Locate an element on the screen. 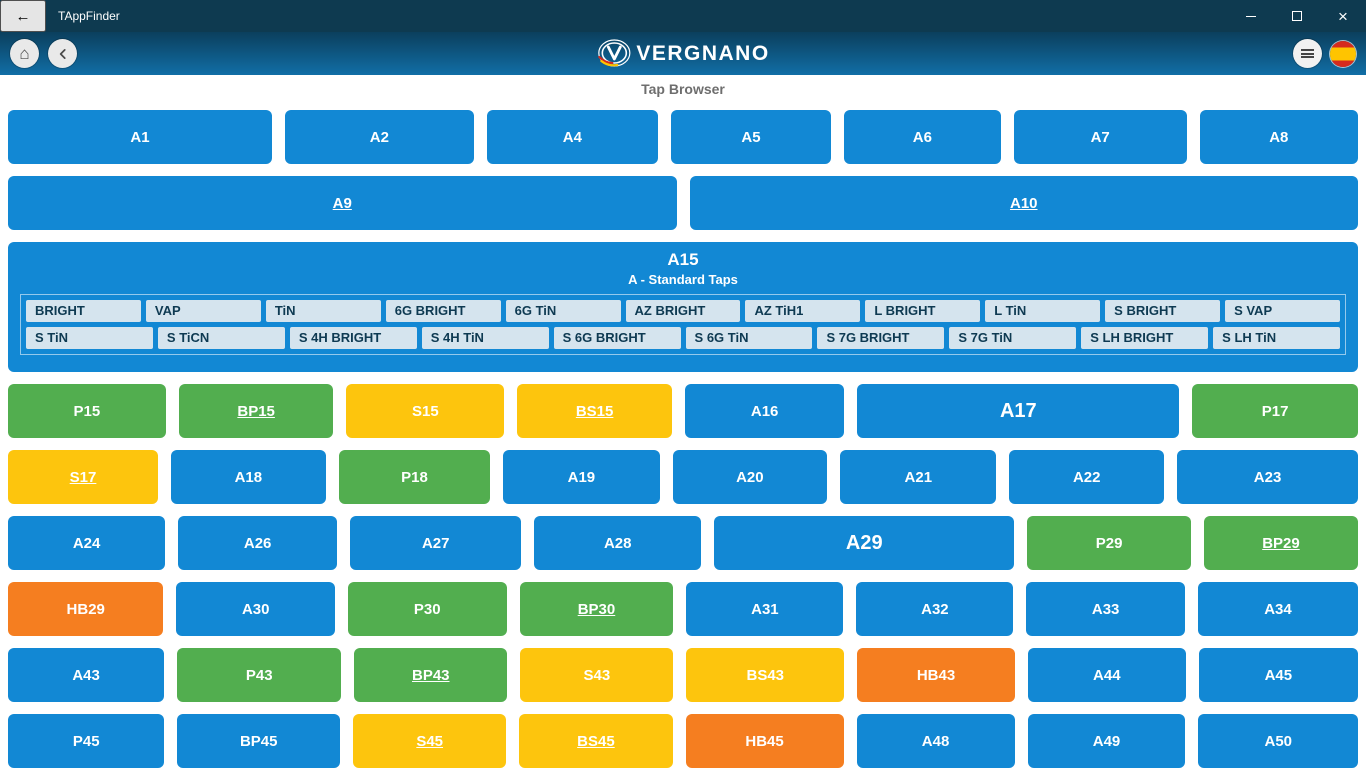 The image size is (1366, 768). tap-button-a43: A43 is located at coordinates (86, 675).